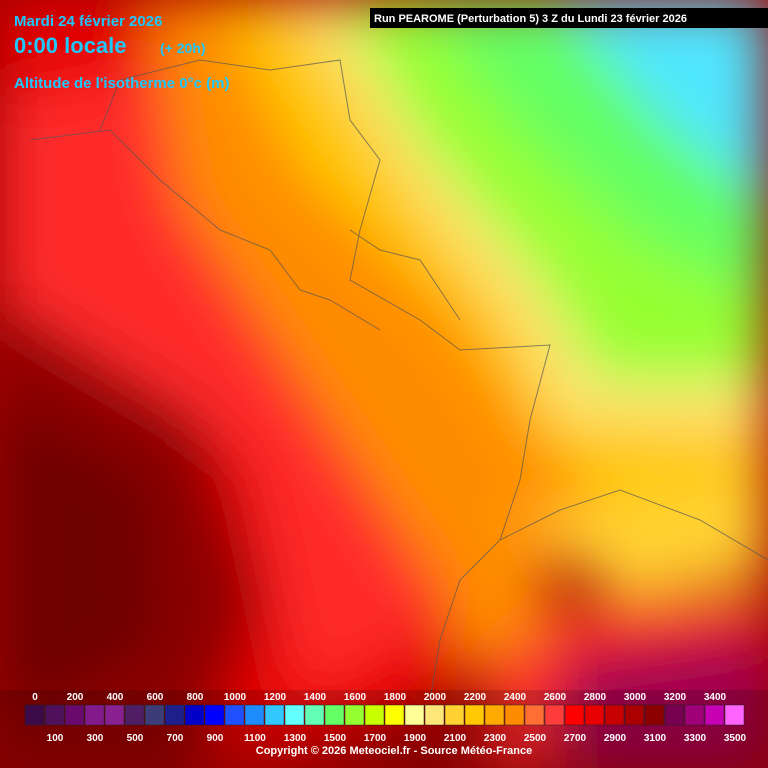 This screenshot has width=768, height=768. What do you see at coordinates (275, 697) in the screenshot?
I see `level-label: 1200` at bounding box center [275, 697].